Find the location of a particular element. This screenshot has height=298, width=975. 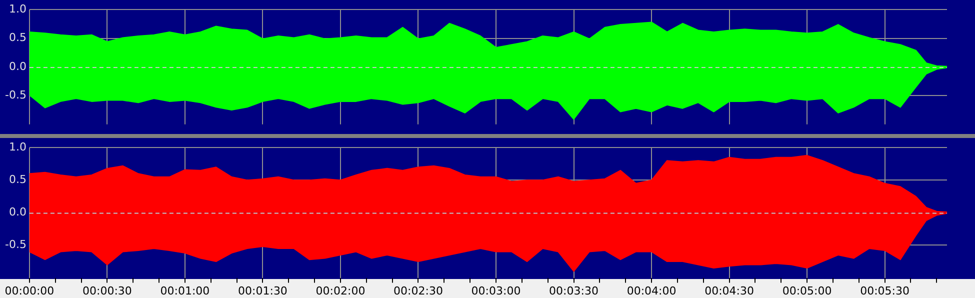

x-tick-label: 00:03:00 is located at coordinates (496, 291).